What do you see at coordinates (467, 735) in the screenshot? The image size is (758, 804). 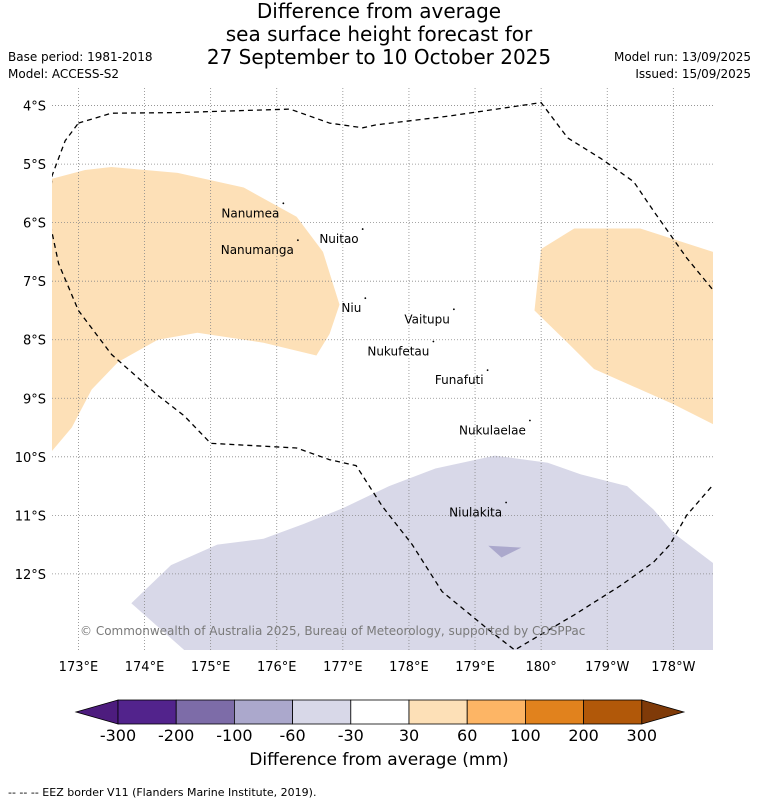 I see `colorbar-tick-label: 60` at bounding box center [467, 735].